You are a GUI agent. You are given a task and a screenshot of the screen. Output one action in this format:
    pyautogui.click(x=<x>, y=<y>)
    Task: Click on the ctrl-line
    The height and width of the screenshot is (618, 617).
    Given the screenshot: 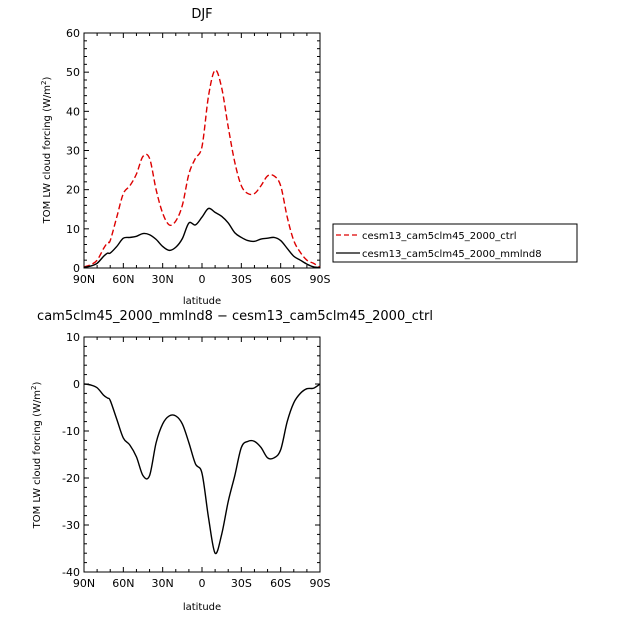 What is the action you would take?
    pyautogui.click(x=202, y=168)
    